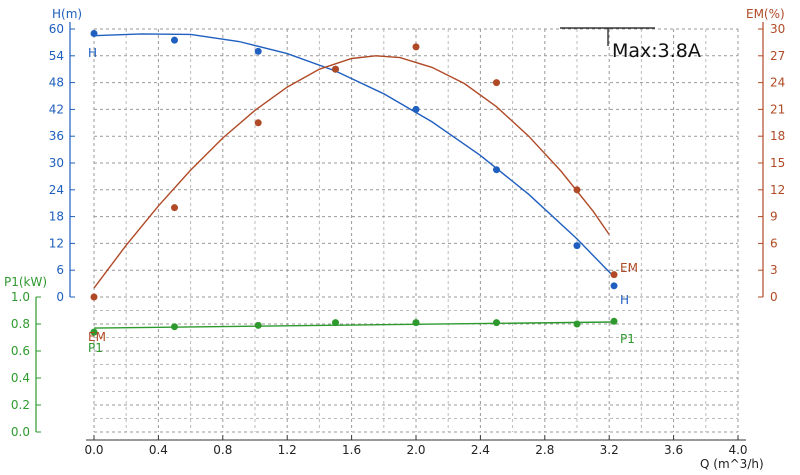 This screenshot has height=475, width=800. Describe the element at coordinates (20, 324) in the screenshot. I see `p1-axis-tick-label: 0.8` at that location.